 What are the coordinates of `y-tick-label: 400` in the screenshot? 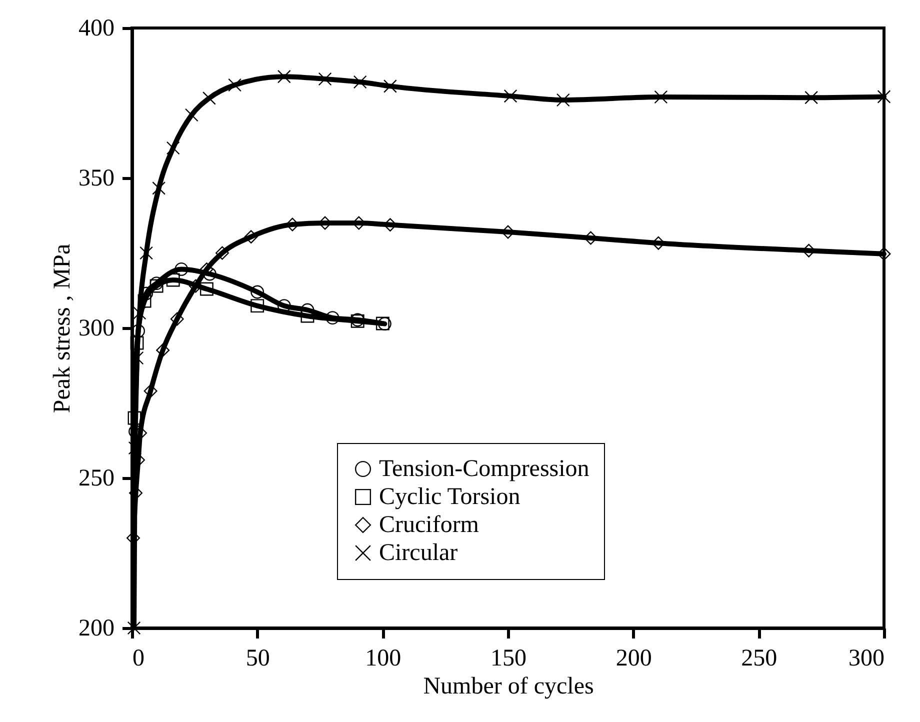 It's located at (96, 29).